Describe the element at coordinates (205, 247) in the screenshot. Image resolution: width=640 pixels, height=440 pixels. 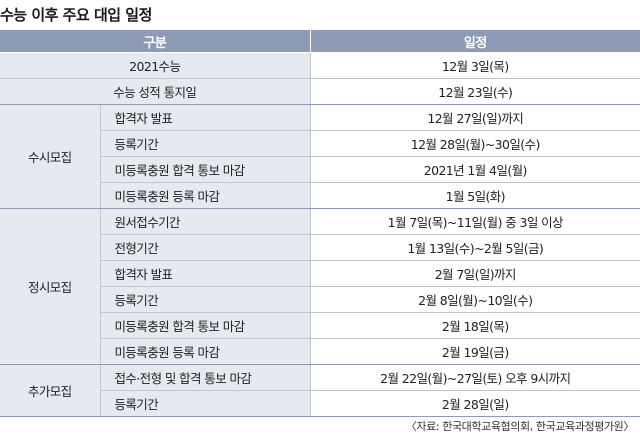
I see `row-label: 전형기간` at that location.